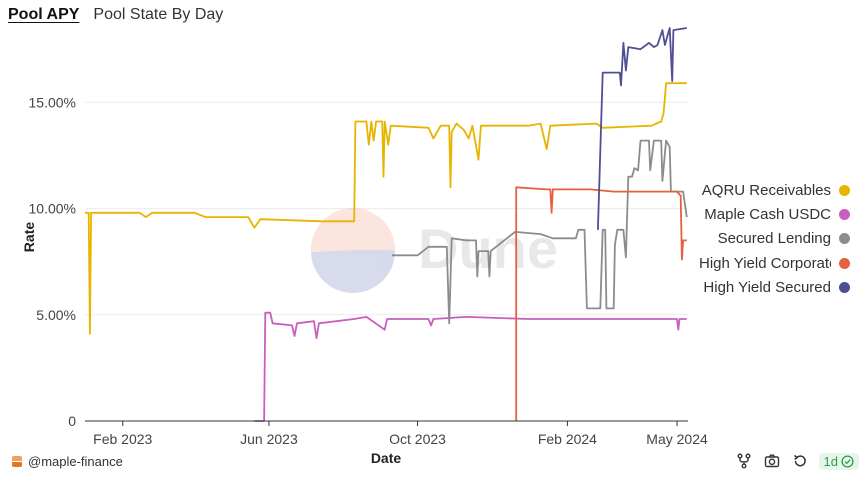  Describe the element at coordinates (122, 439) in the screenshot. I see `x-tick-label: Feb 2023` at that location.